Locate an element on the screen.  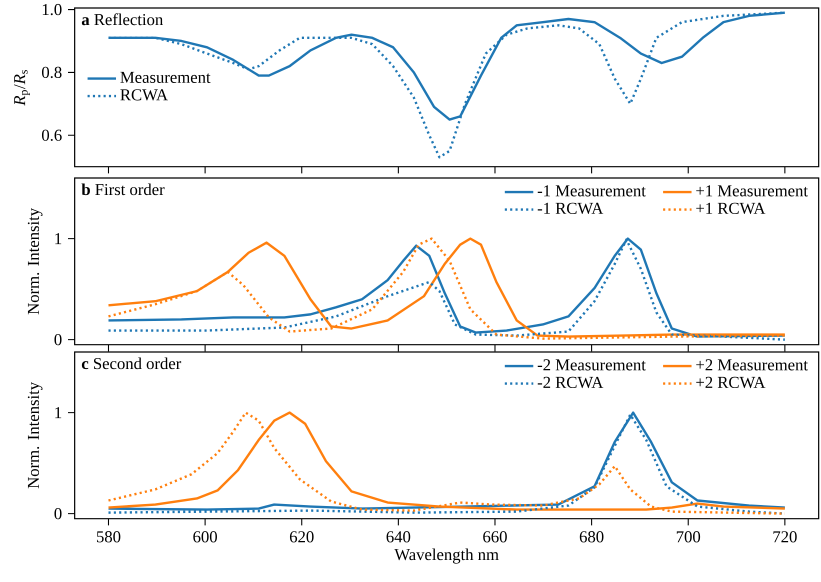
x-tick-label: 600 is located at coordinates (205, 536).